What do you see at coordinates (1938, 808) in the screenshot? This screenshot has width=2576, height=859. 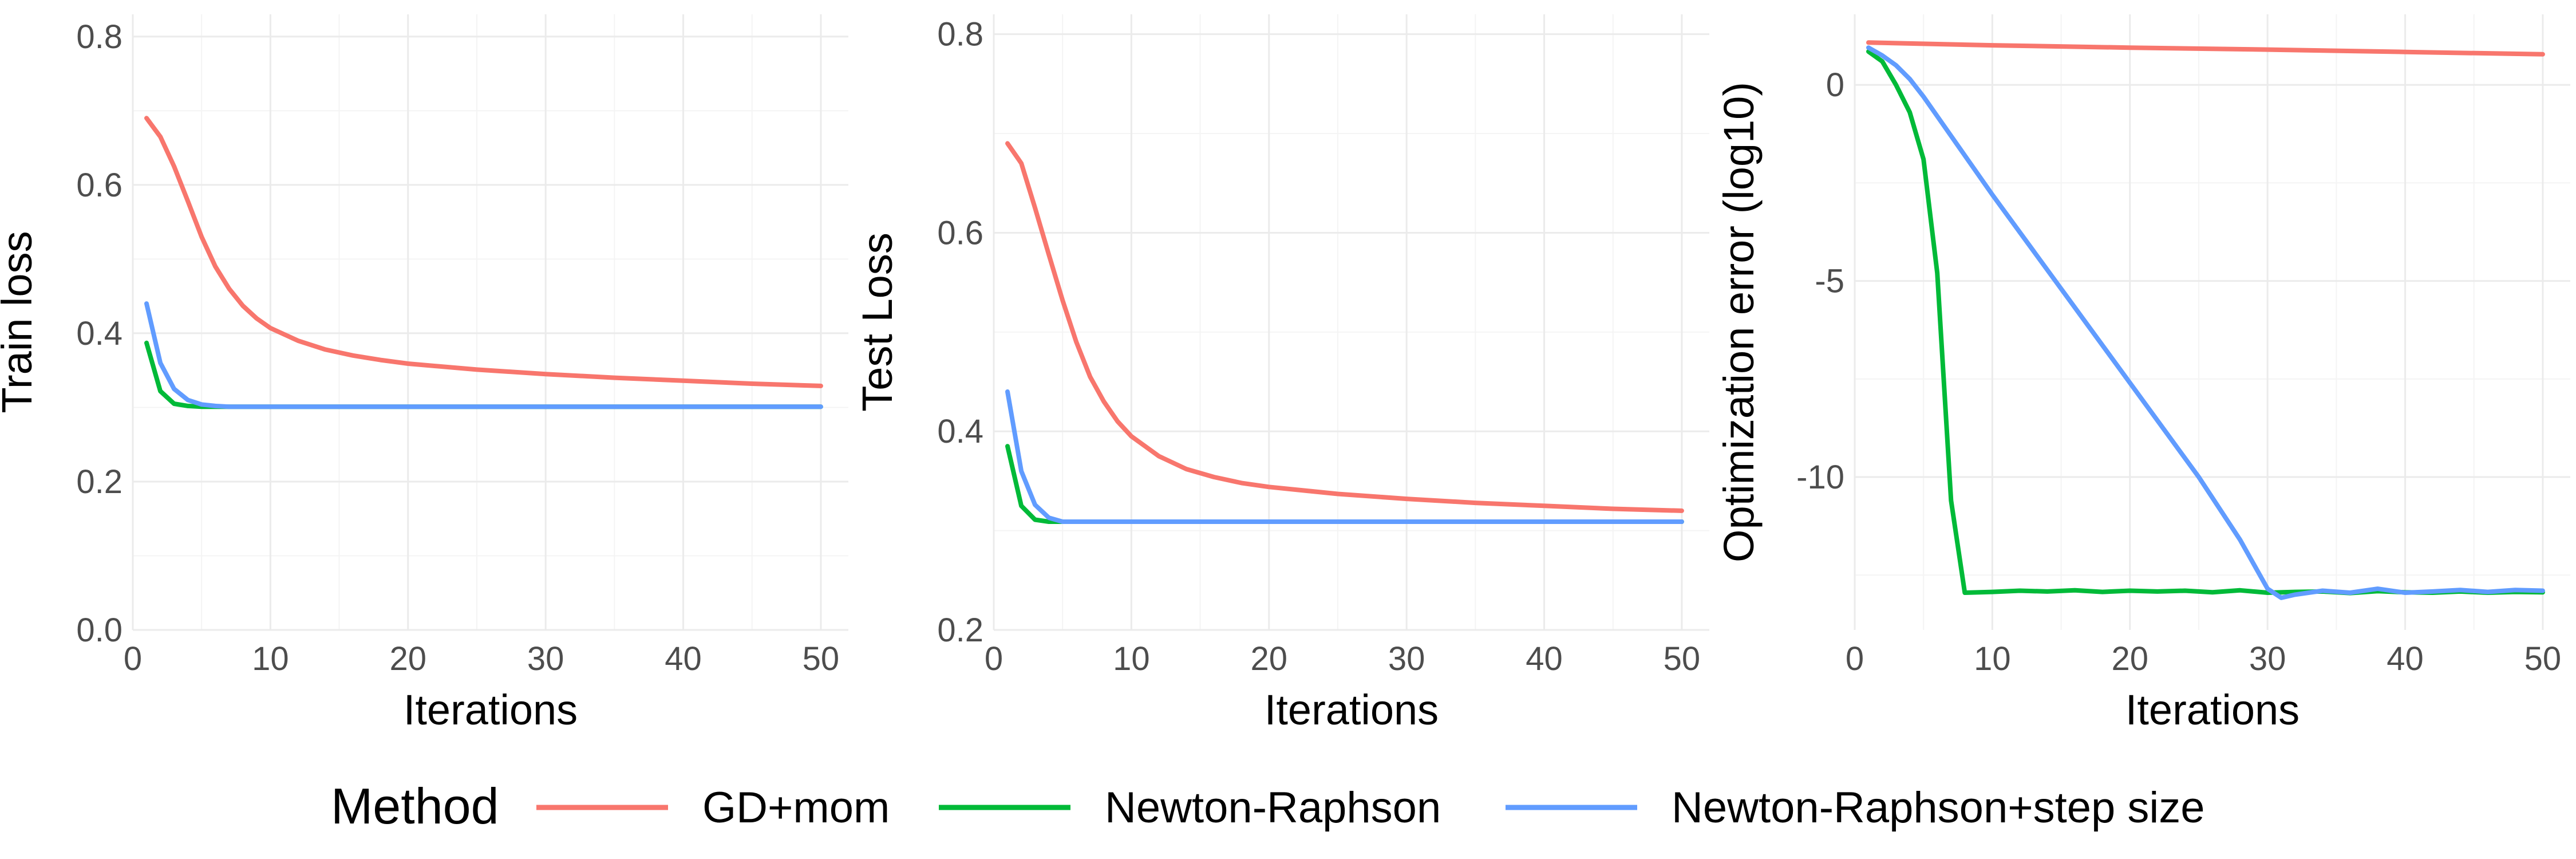 I see `legend-label: Newton-Raphson+step size` at bounding box center [1938, 808].